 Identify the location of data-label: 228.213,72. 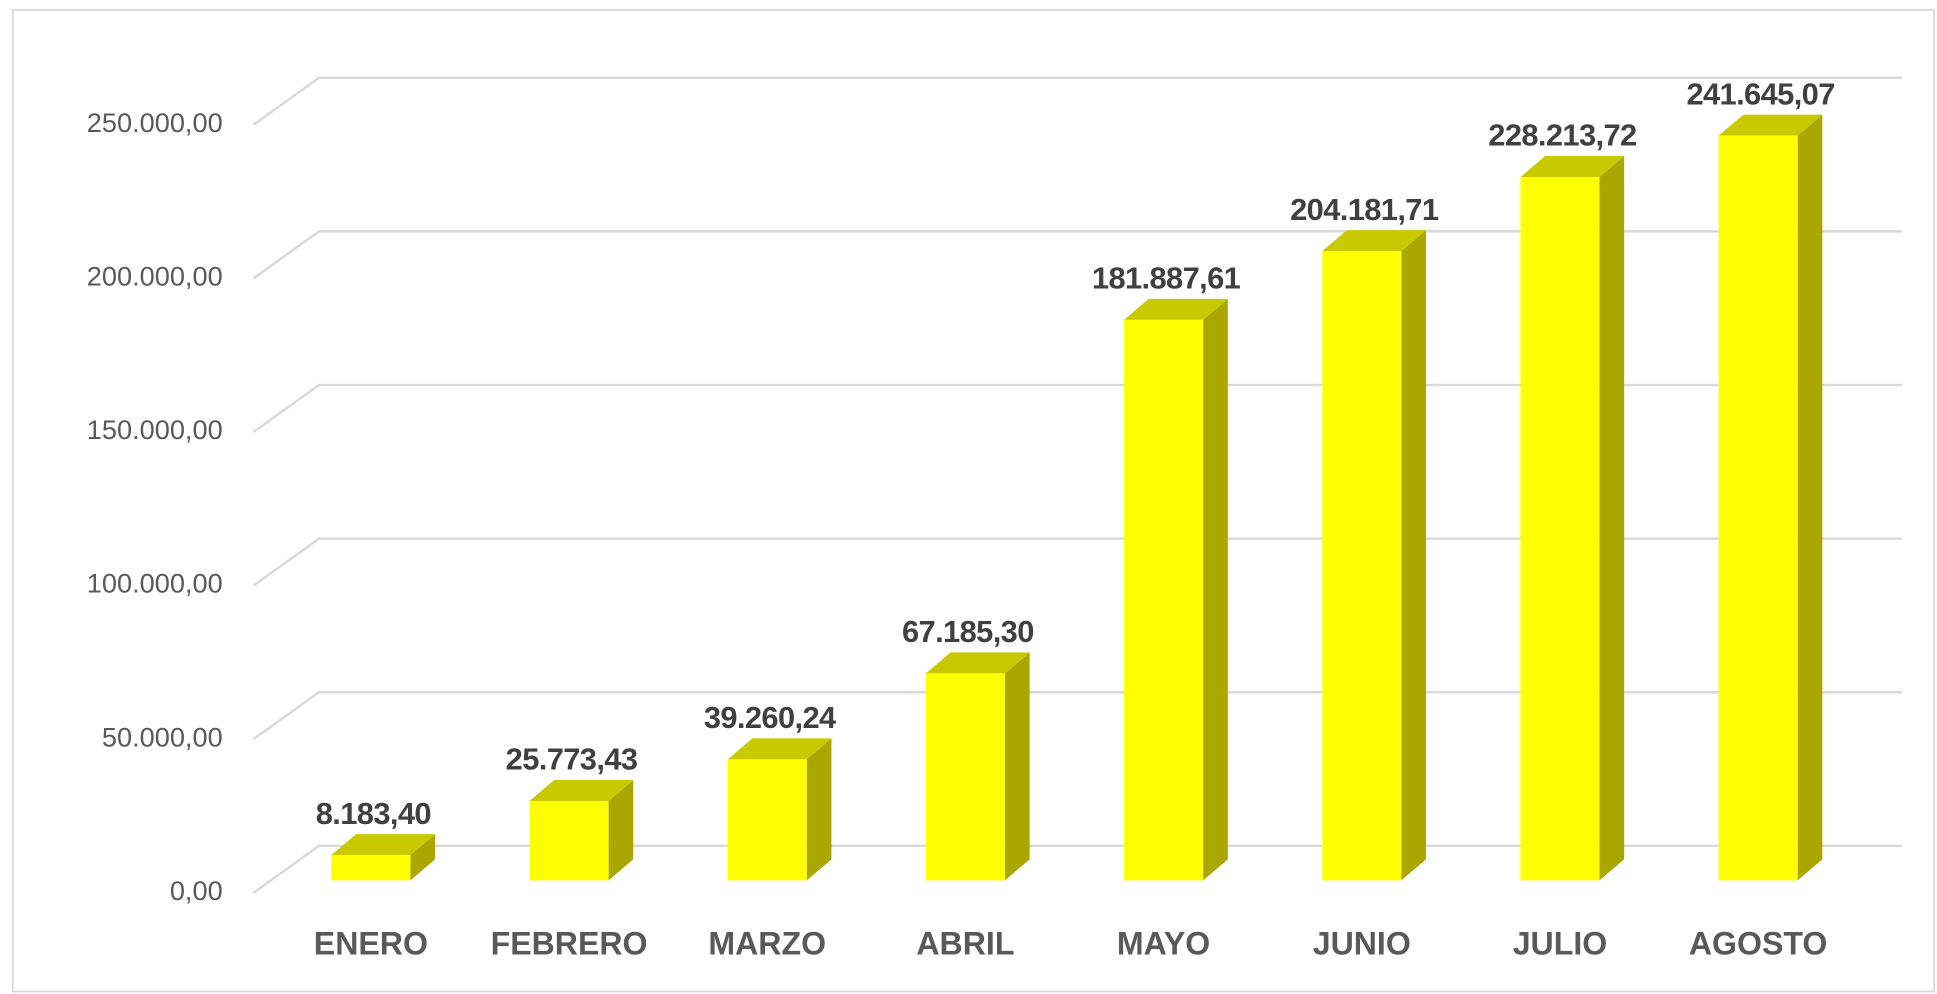
(1562, 135).